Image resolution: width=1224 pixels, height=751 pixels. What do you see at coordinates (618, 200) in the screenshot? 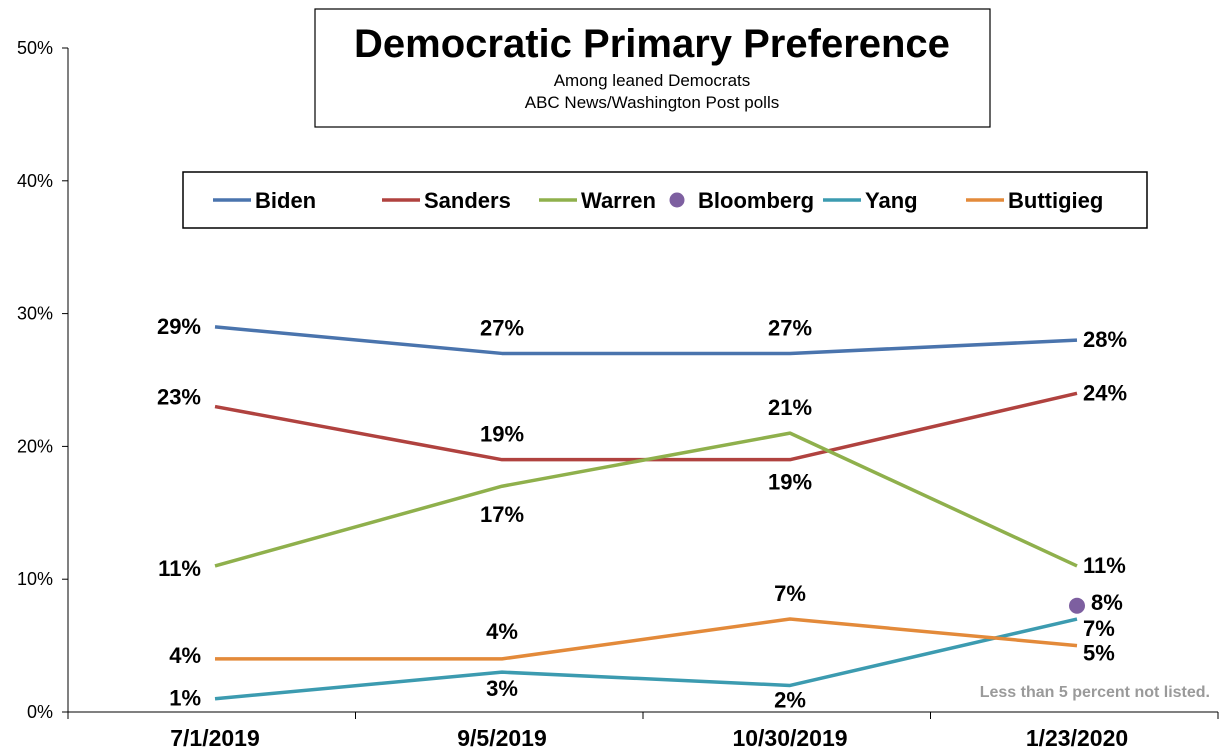
I see `legend-label-warren: Warren` at bounding box center [618, 200].